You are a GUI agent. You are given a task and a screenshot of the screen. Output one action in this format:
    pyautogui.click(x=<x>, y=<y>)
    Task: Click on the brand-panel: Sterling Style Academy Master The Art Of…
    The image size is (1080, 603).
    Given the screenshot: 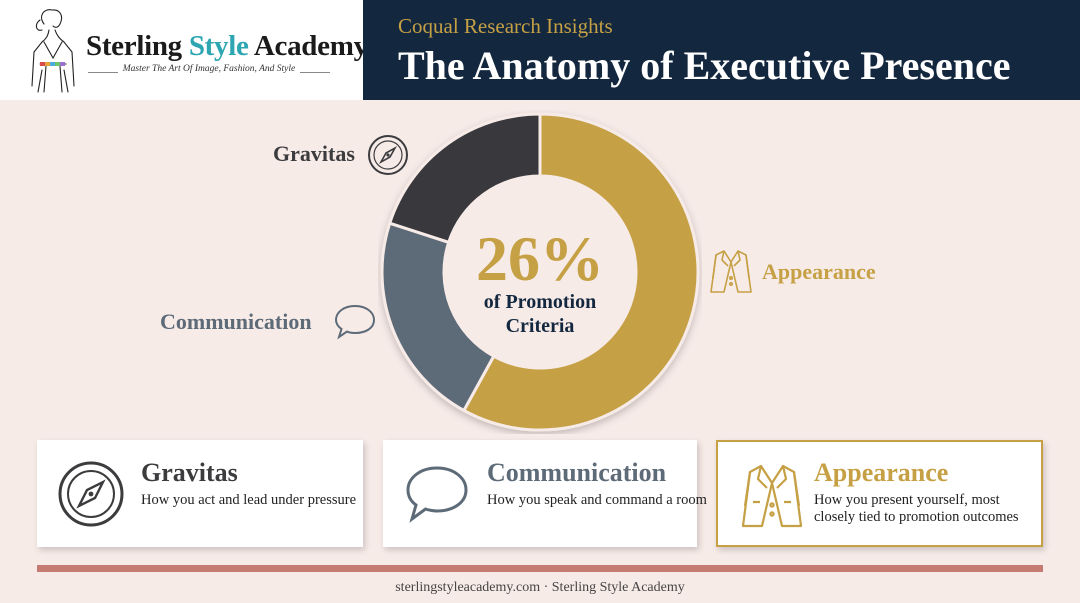 What is the action you would take?
    pyautogui.click(x=184, y=50)
    